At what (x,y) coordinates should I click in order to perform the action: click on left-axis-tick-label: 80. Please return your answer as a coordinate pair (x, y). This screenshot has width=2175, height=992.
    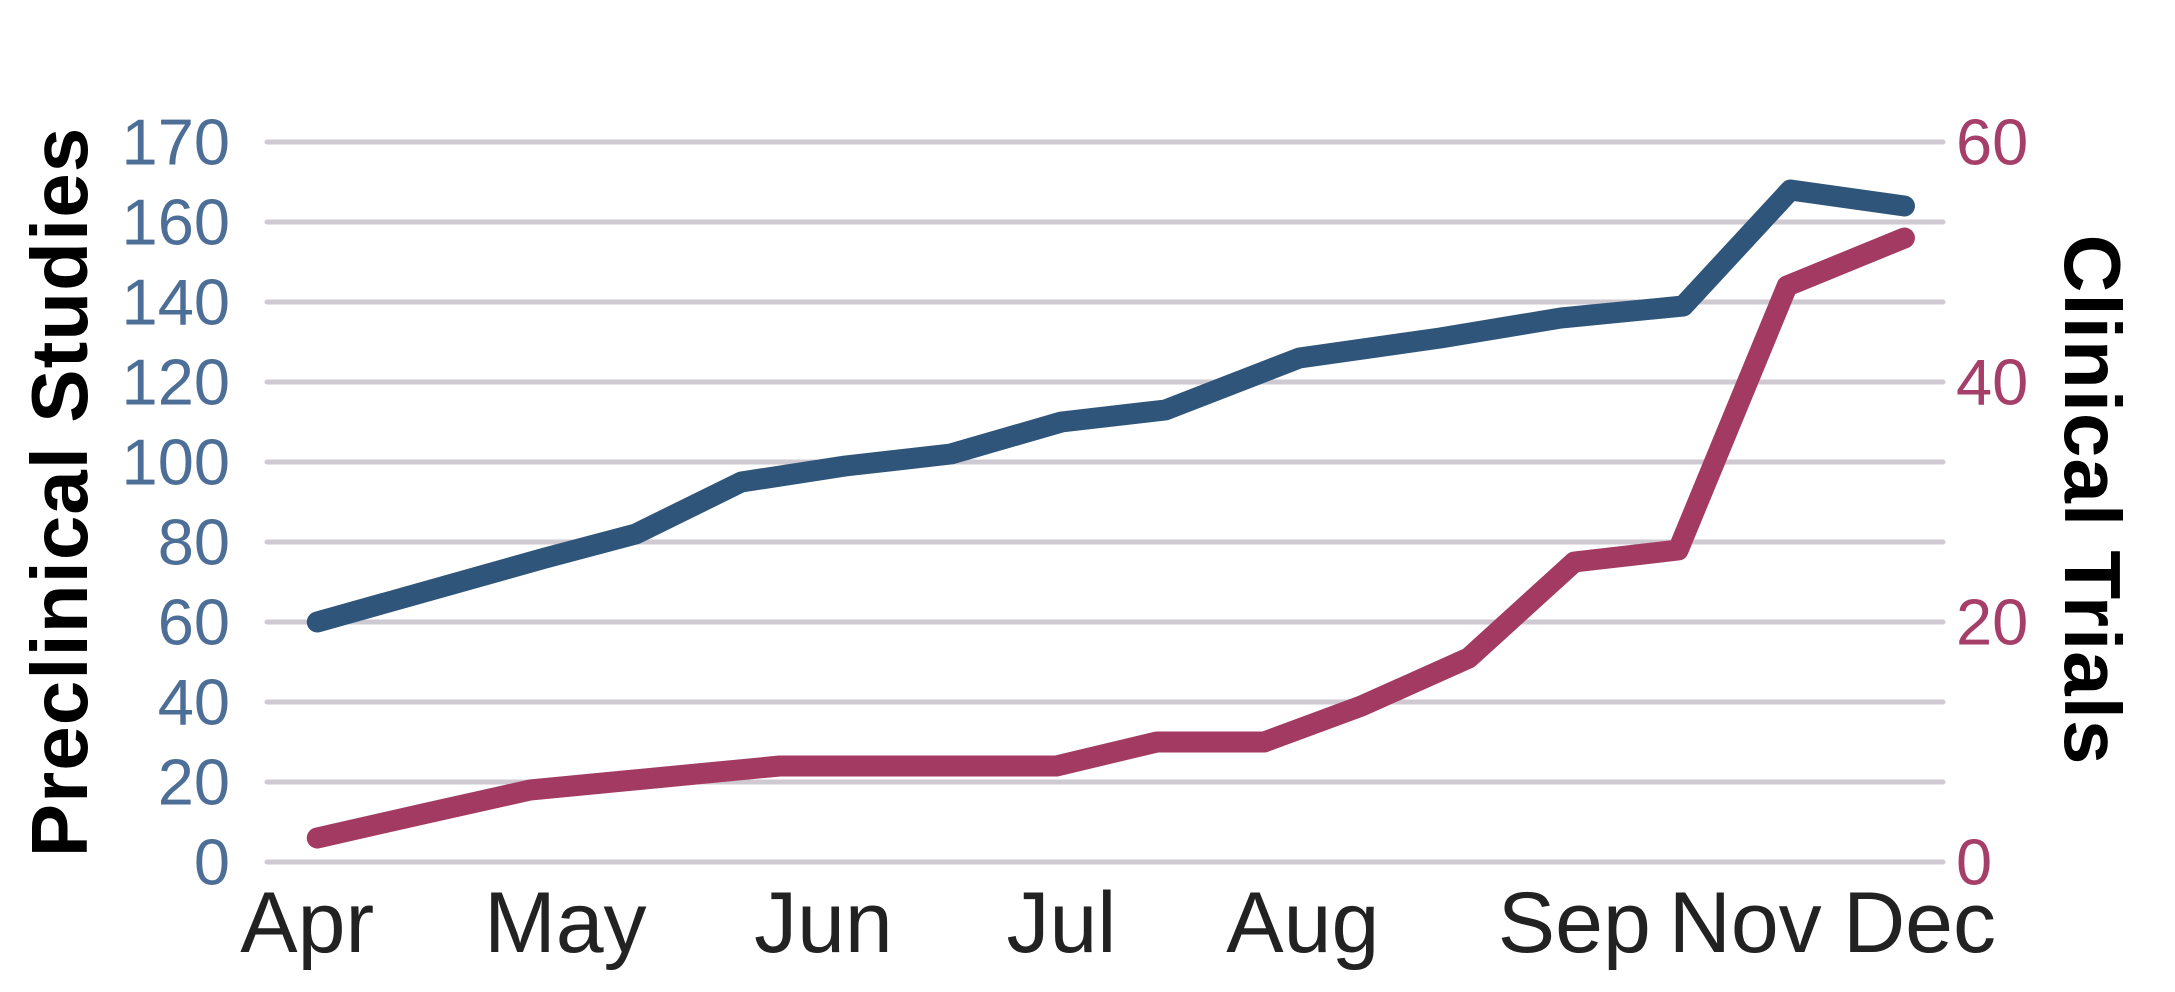
    Looking at the image, I should click on (193, 542).